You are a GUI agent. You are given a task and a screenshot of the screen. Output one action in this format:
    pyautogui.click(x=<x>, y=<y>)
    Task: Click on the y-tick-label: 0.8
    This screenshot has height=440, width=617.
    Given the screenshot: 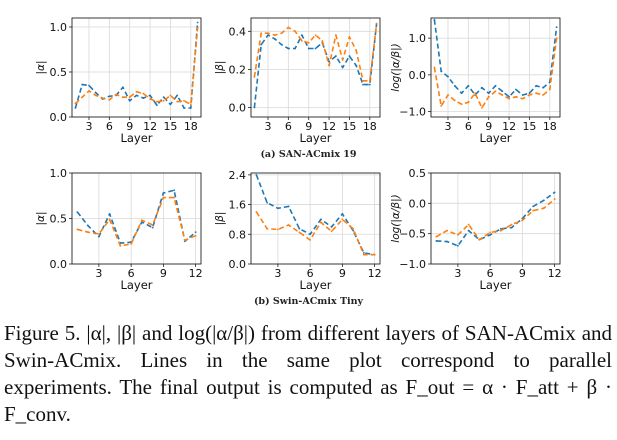 What is the action you would take?
    pyautogui.click(x=238, y=234)
    